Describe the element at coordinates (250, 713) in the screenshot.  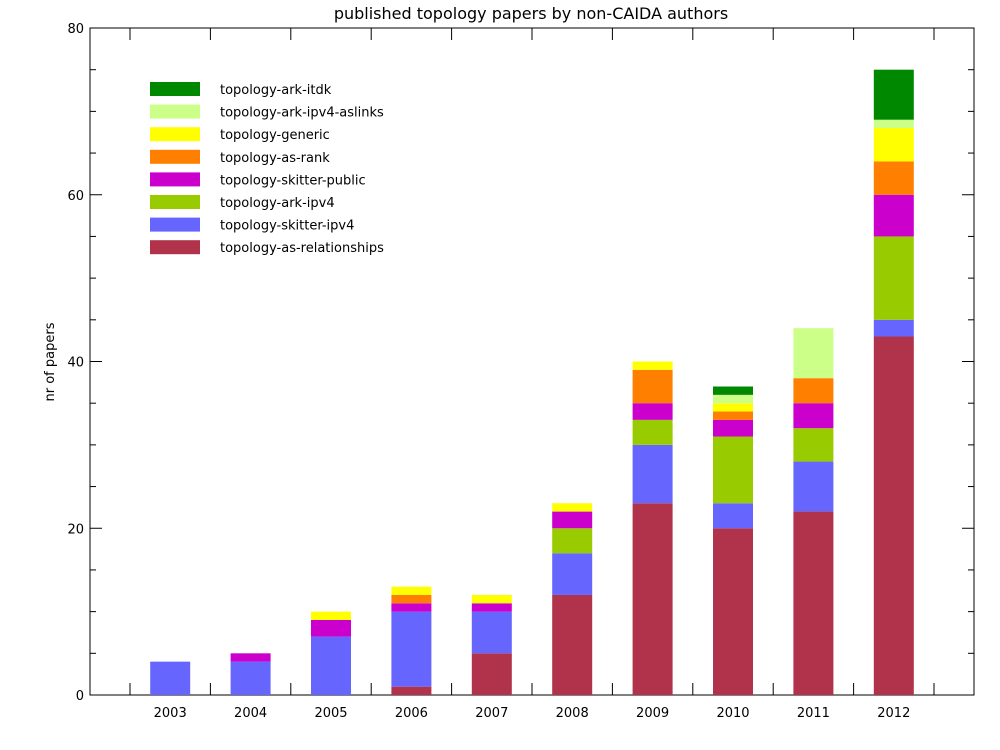
I see `x-tick-label: 2004` at that location.